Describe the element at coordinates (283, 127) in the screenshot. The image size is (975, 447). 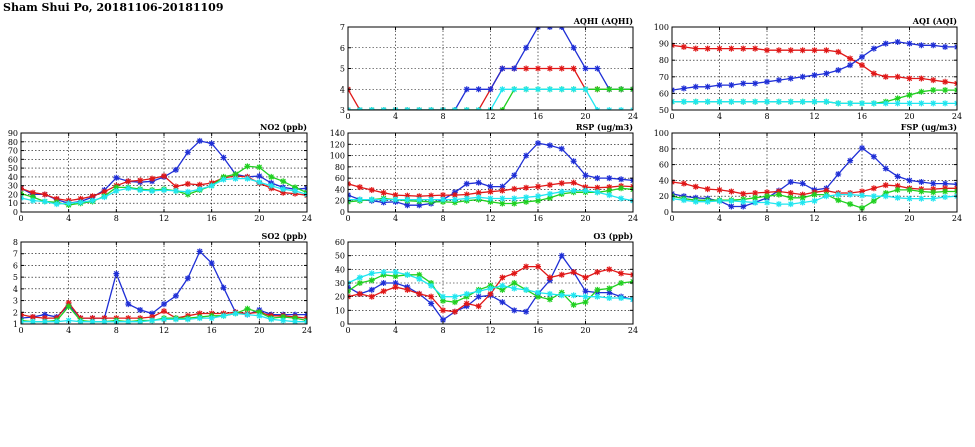
I see `chart-title: NO2 (ppb)` at that location.